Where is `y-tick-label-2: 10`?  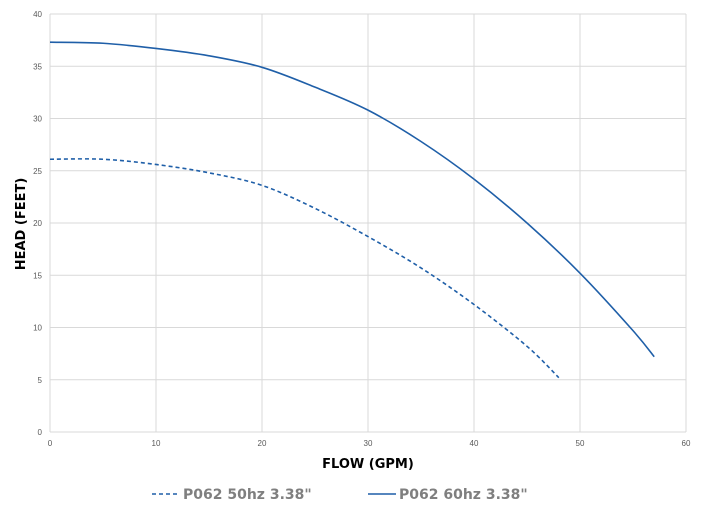 y-tick-label-2: 10 is located at coordinates (37, 328).